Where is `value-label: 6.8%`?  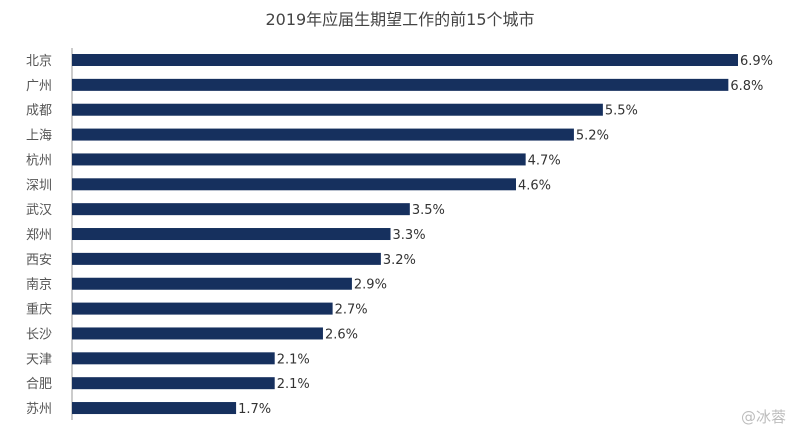
value-label: 6.8% is located at coordinates (746, 86).